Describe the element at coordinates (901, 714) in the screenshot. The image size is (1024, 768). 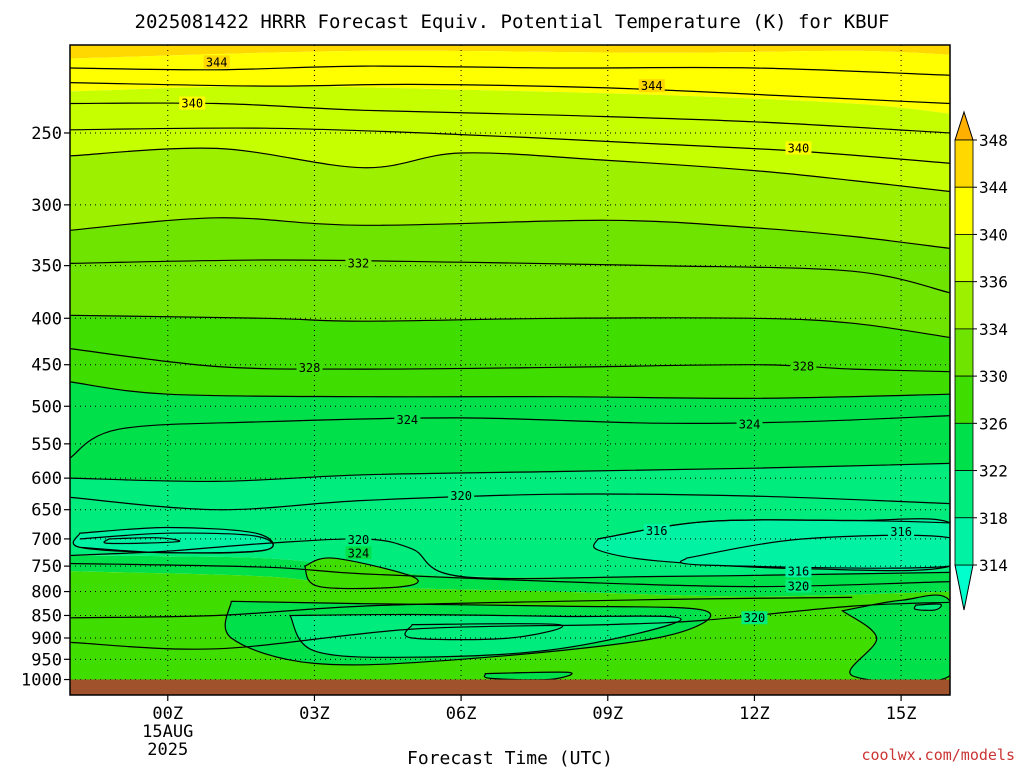
I see `x-tick-label-15Z: 15Z` at that location.